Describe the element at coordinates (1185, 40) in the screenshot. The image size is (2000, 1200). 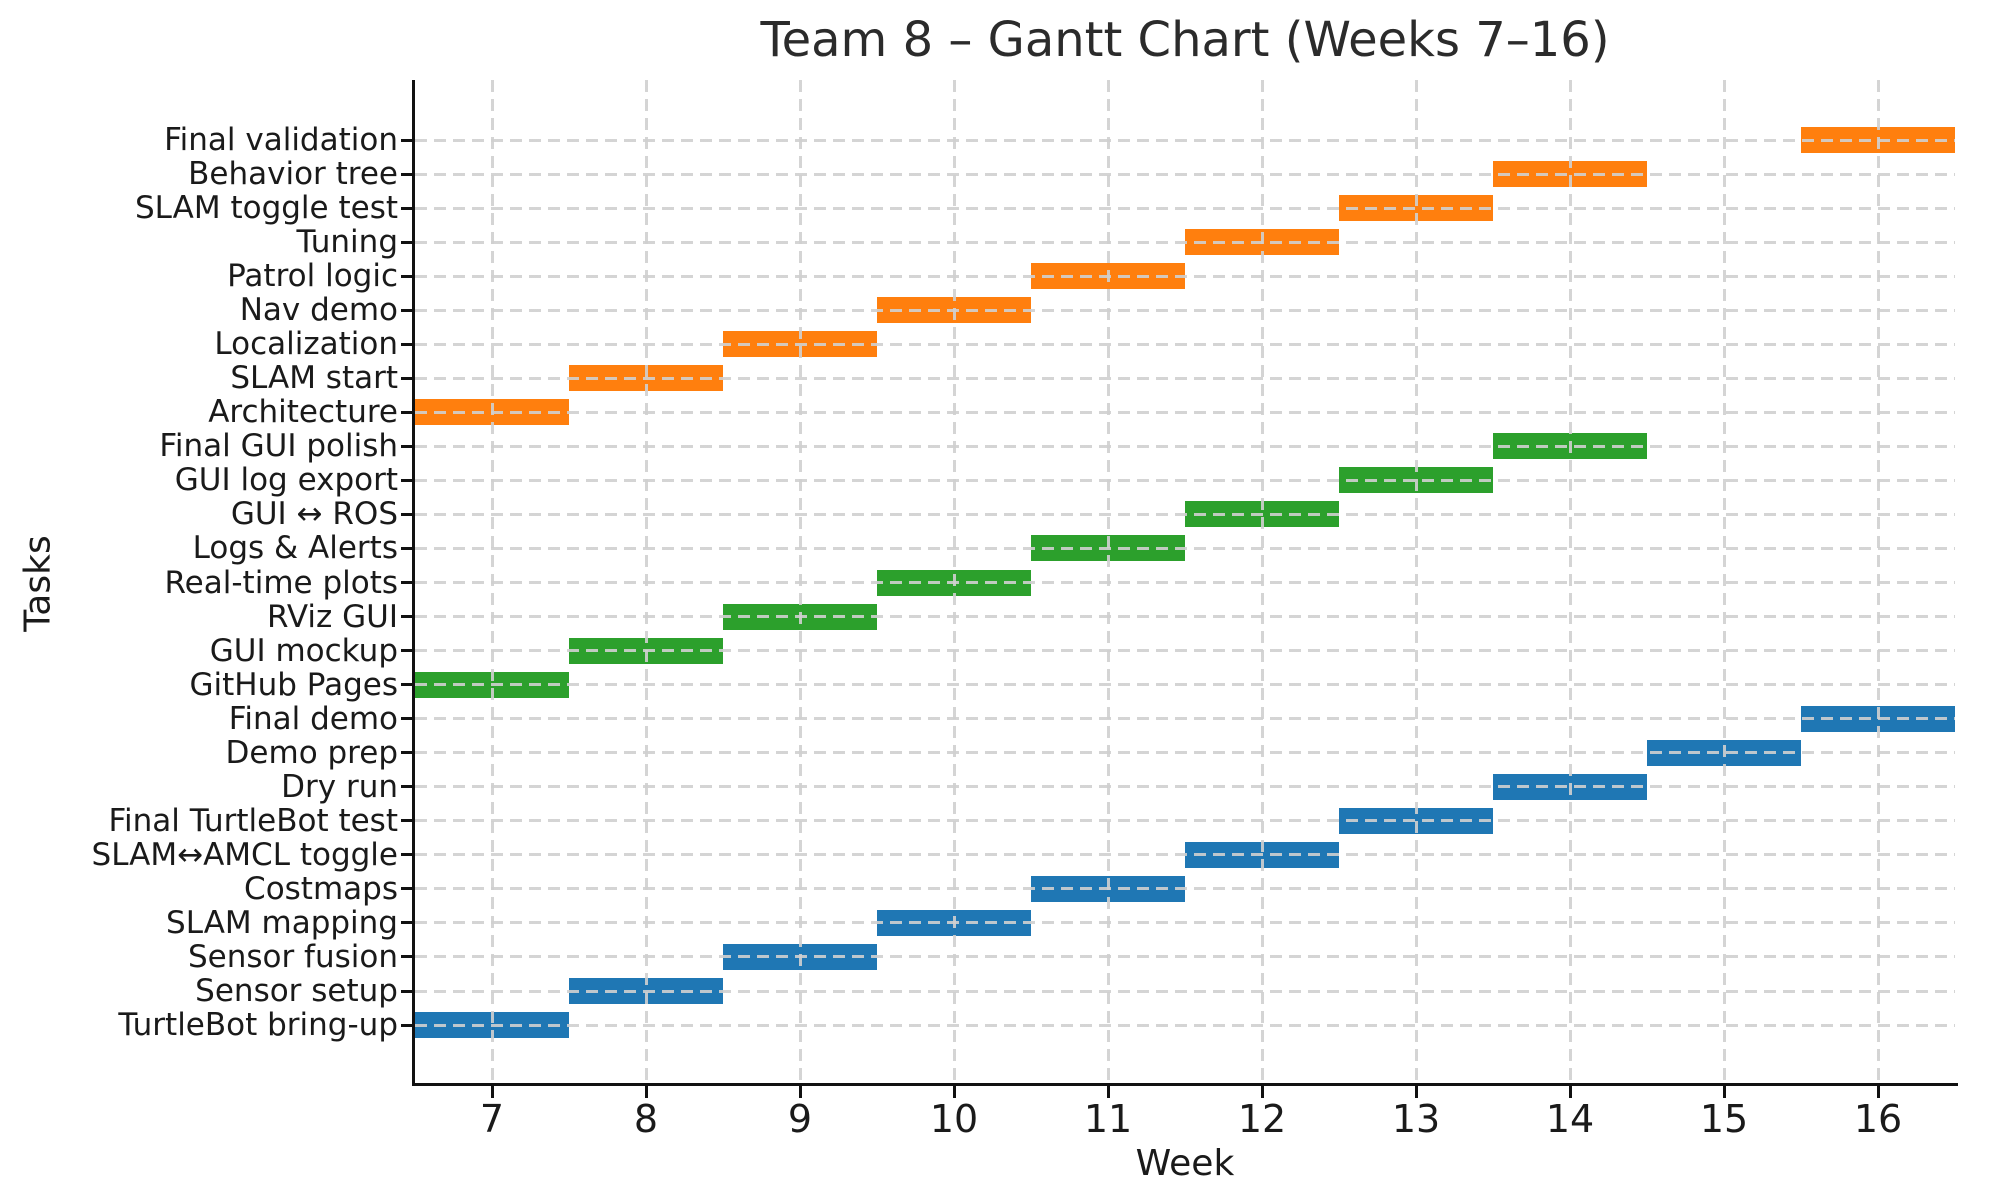
I see `chart-title: Team 8 – Gantt Chart (Weeks 7–16)` at that location.